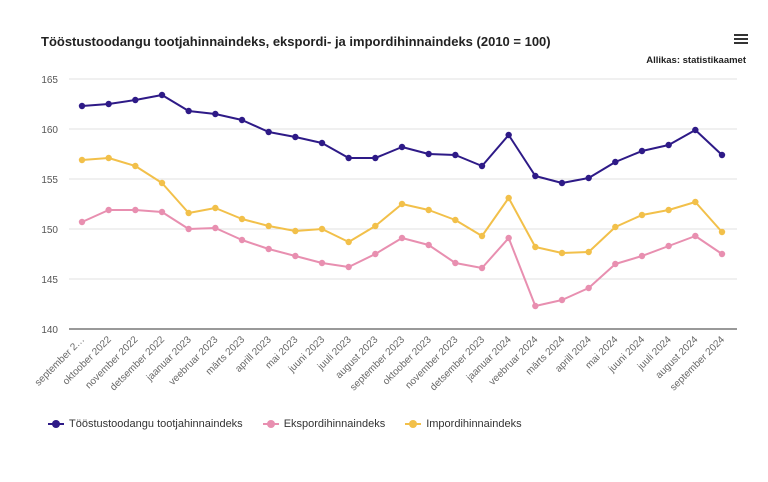 The image size is (768, 482). What do you see at coordinates (474, 424) in the screenshot?
I see `legend-label: Impordihinnaindeks` at bounding box center [474, 424].